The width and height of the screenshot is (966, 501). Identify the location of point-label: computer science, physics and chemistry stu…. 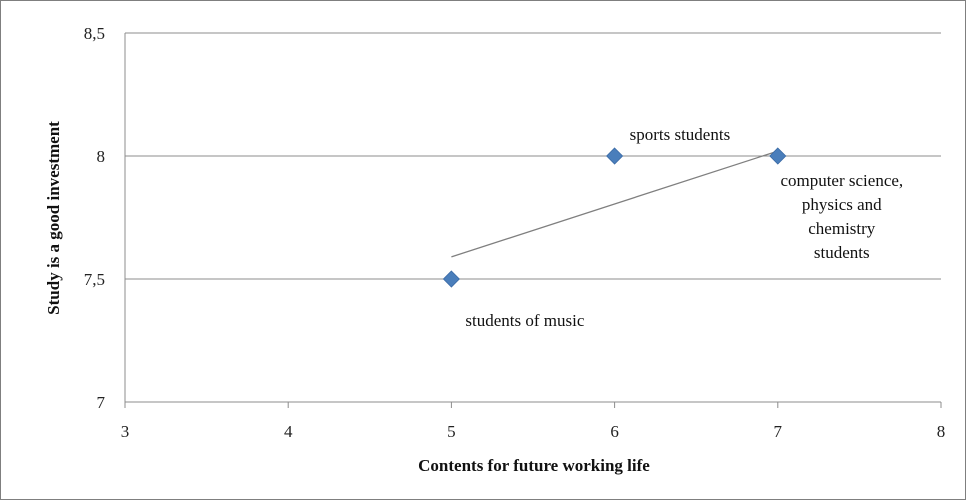
(841, 216).